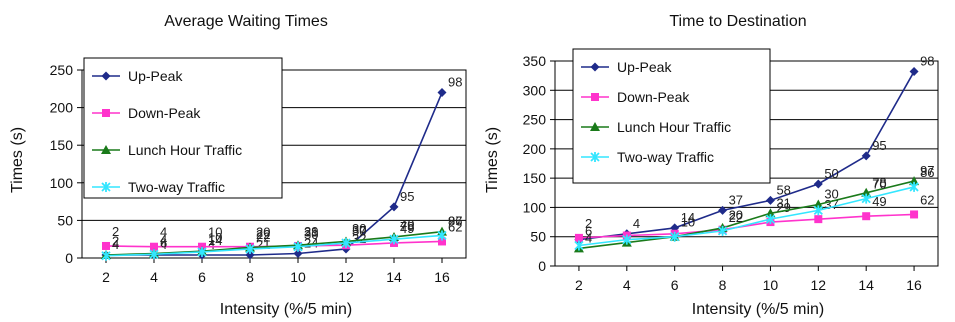 This screenshot has width=955, height=322. I want to click on legend-box, so click(183, 128).